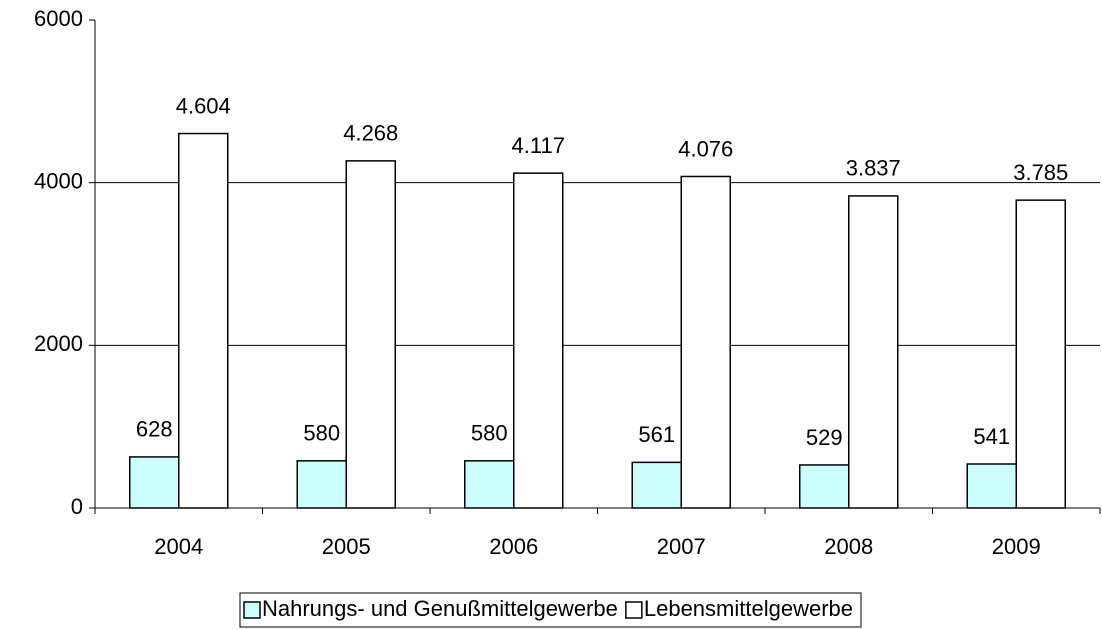  Describe the element at coordinates (848, 546) in the screenshot. I see `x-tick-label: 2008` at that location.